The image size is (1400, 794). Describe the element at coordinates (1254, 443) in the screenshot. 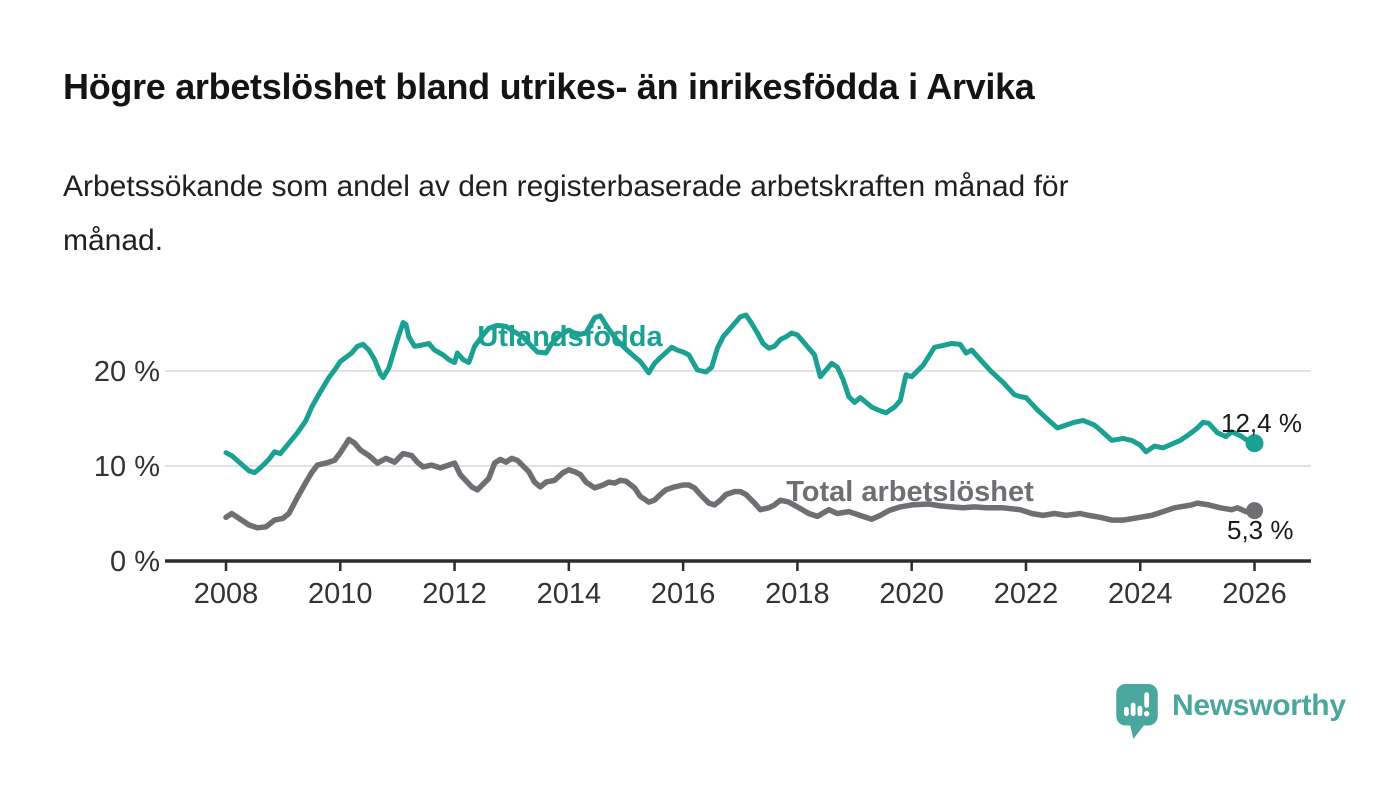

I see `series-end-dot-utlandsfodda` at that location.